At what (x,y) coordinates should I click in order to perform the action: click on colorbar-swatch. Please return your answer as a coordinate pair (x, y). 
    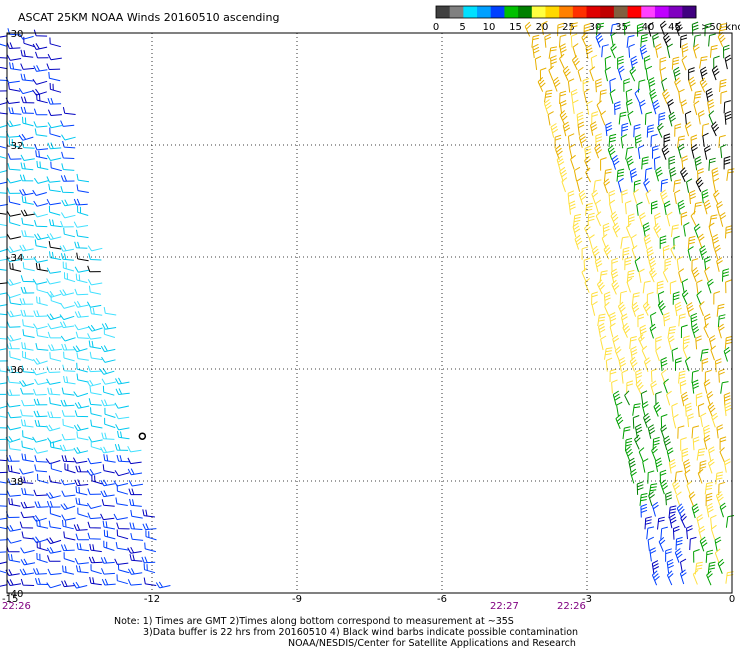
    Looking at the image, I should click on (552, 12).